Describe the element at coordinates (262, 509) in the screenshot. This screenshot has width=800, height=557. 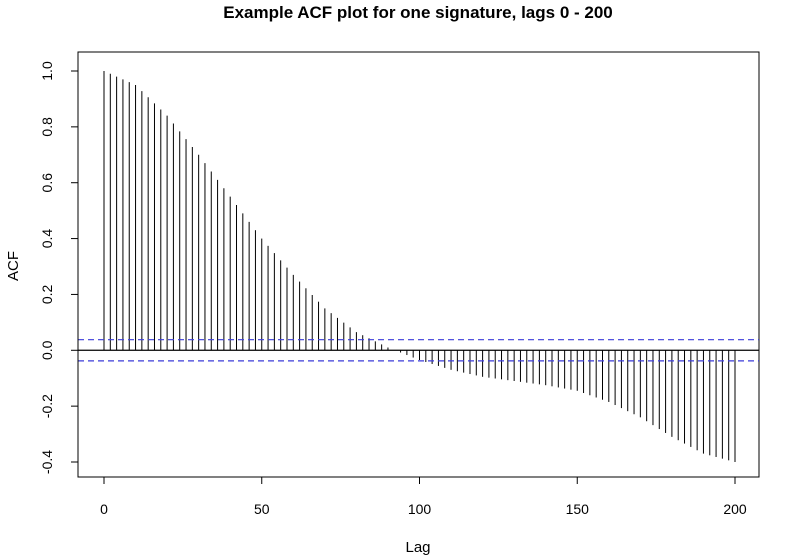
I see `x-tick-label: 50` at that location.